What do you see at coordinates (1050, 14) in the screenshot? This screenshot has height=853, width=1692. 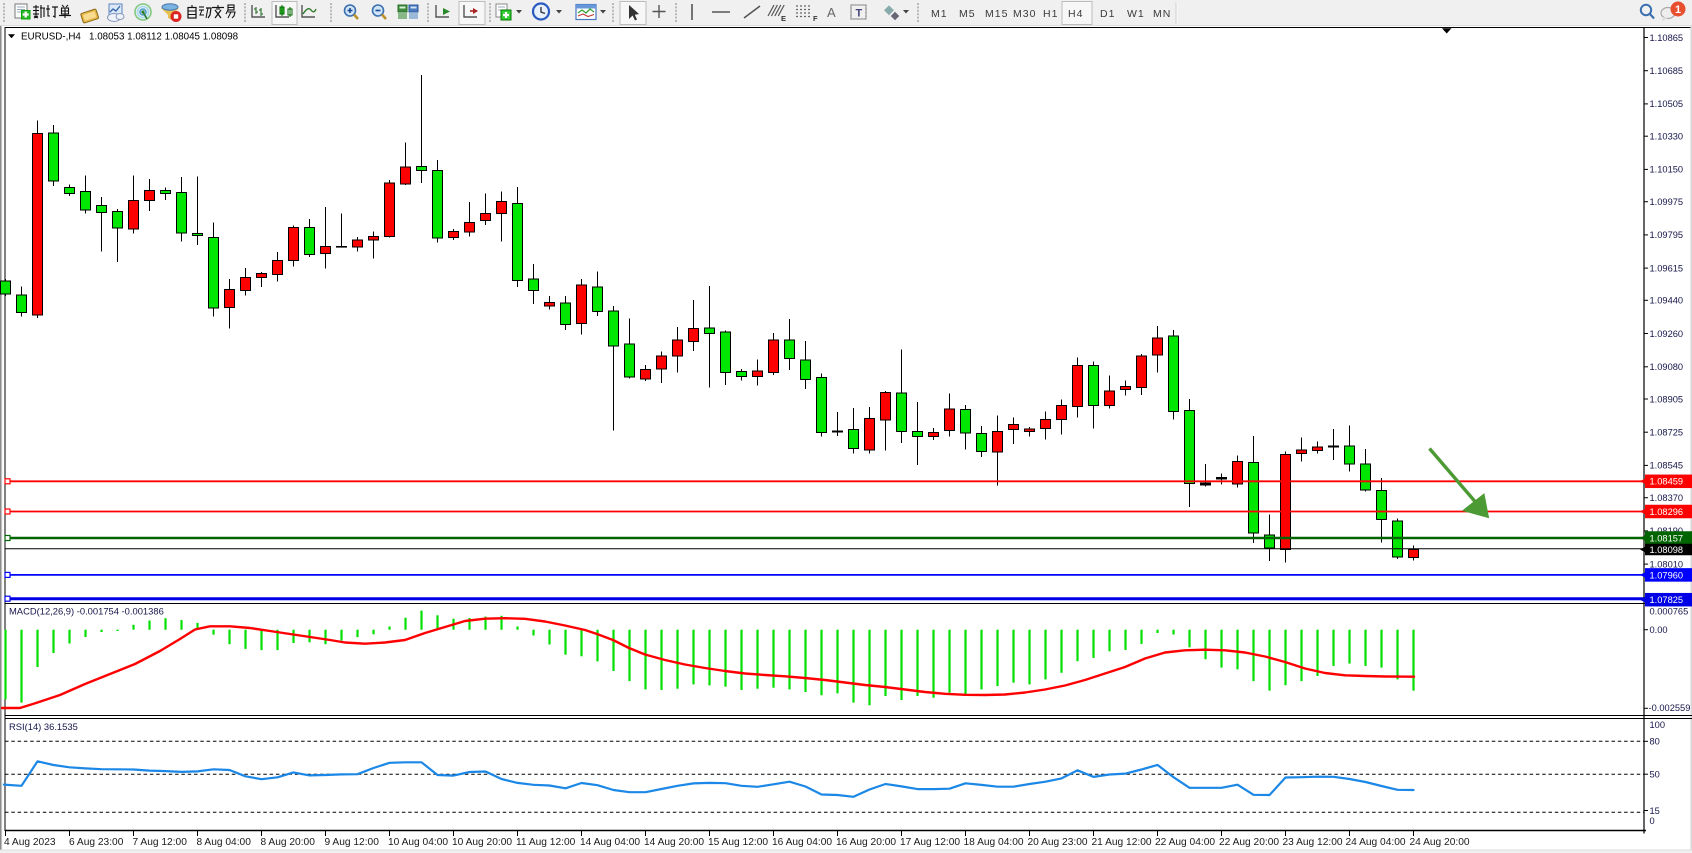 I see `svg-text: H1` at bounding box center [1050, 14].